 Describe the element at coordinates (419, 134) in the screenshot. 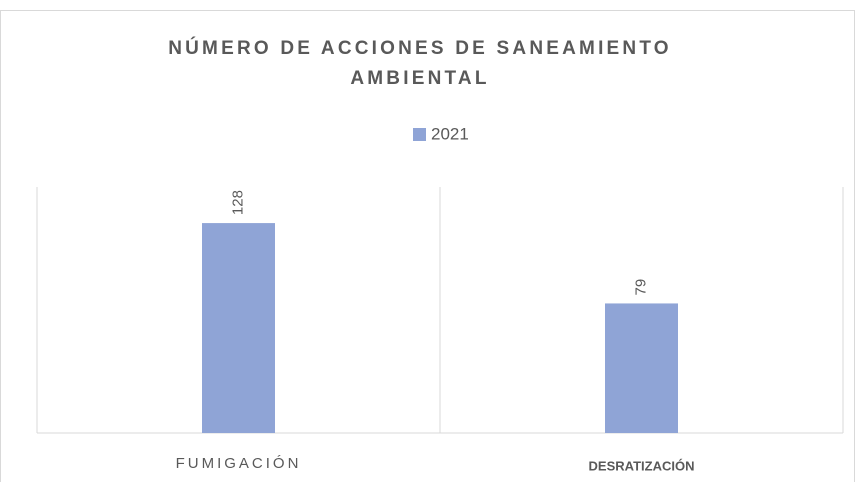

I see `legend-swatch` at that location.